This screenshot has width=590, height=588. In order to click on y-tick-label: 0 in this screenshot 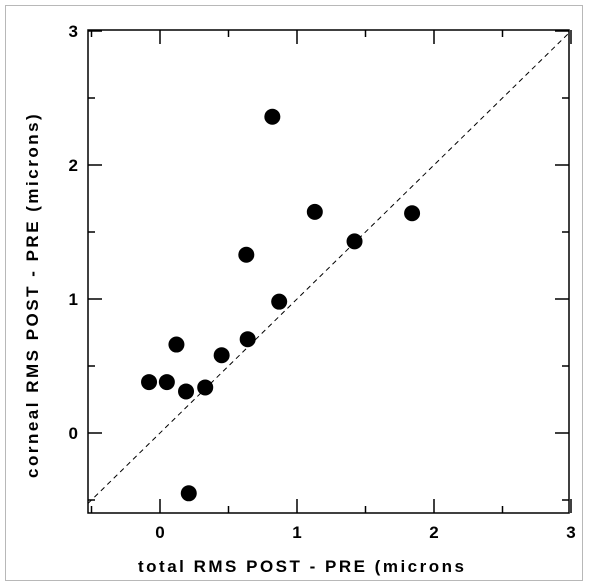, I will do `click(73, 433)`.